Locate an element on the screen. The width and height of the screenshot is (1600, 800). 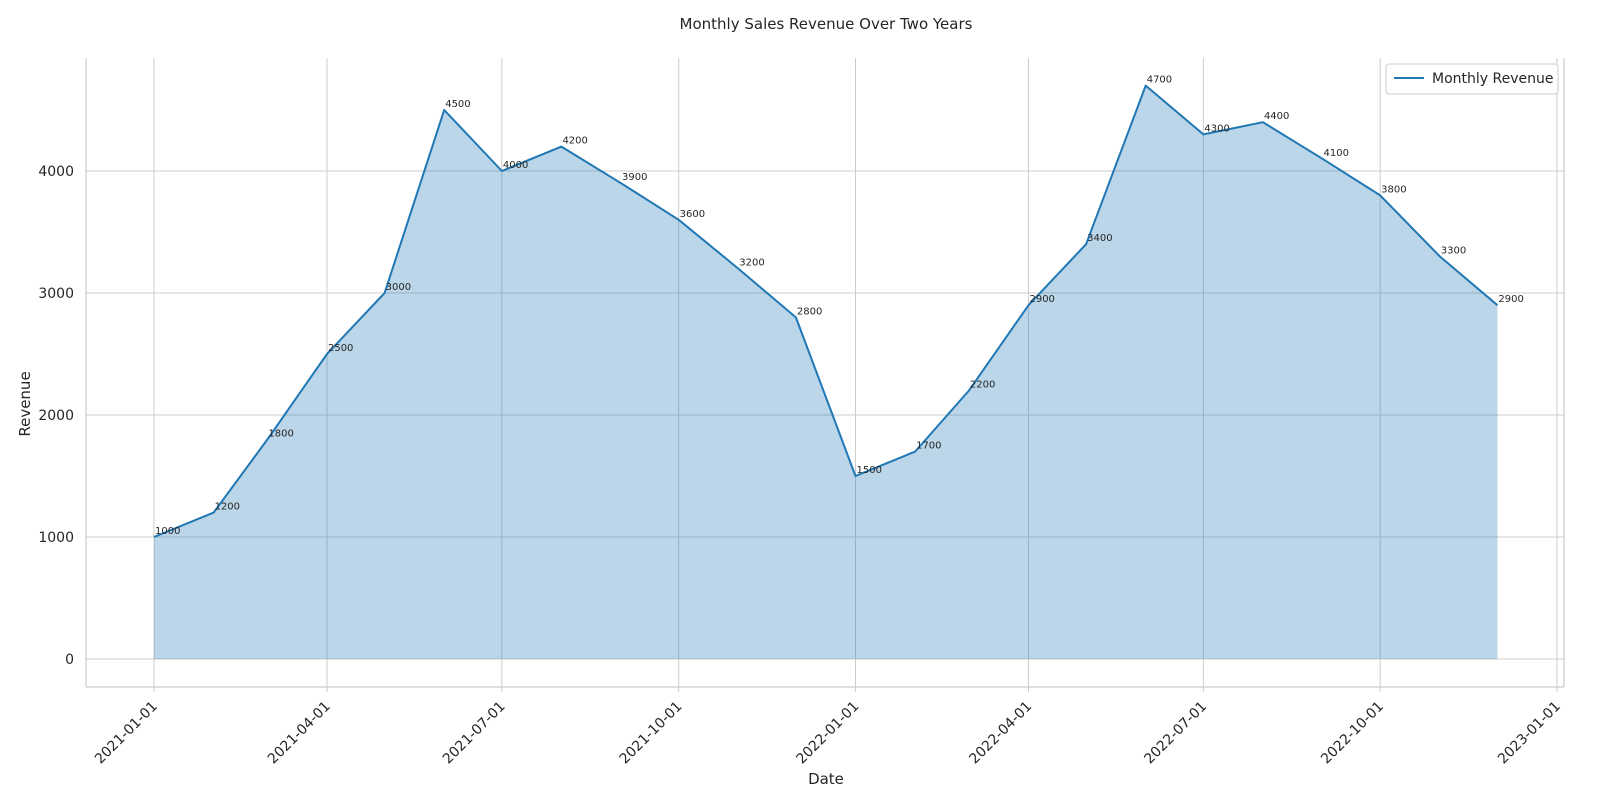
legend-label: Monthly Revenue is located at coordinates (1492, 79).